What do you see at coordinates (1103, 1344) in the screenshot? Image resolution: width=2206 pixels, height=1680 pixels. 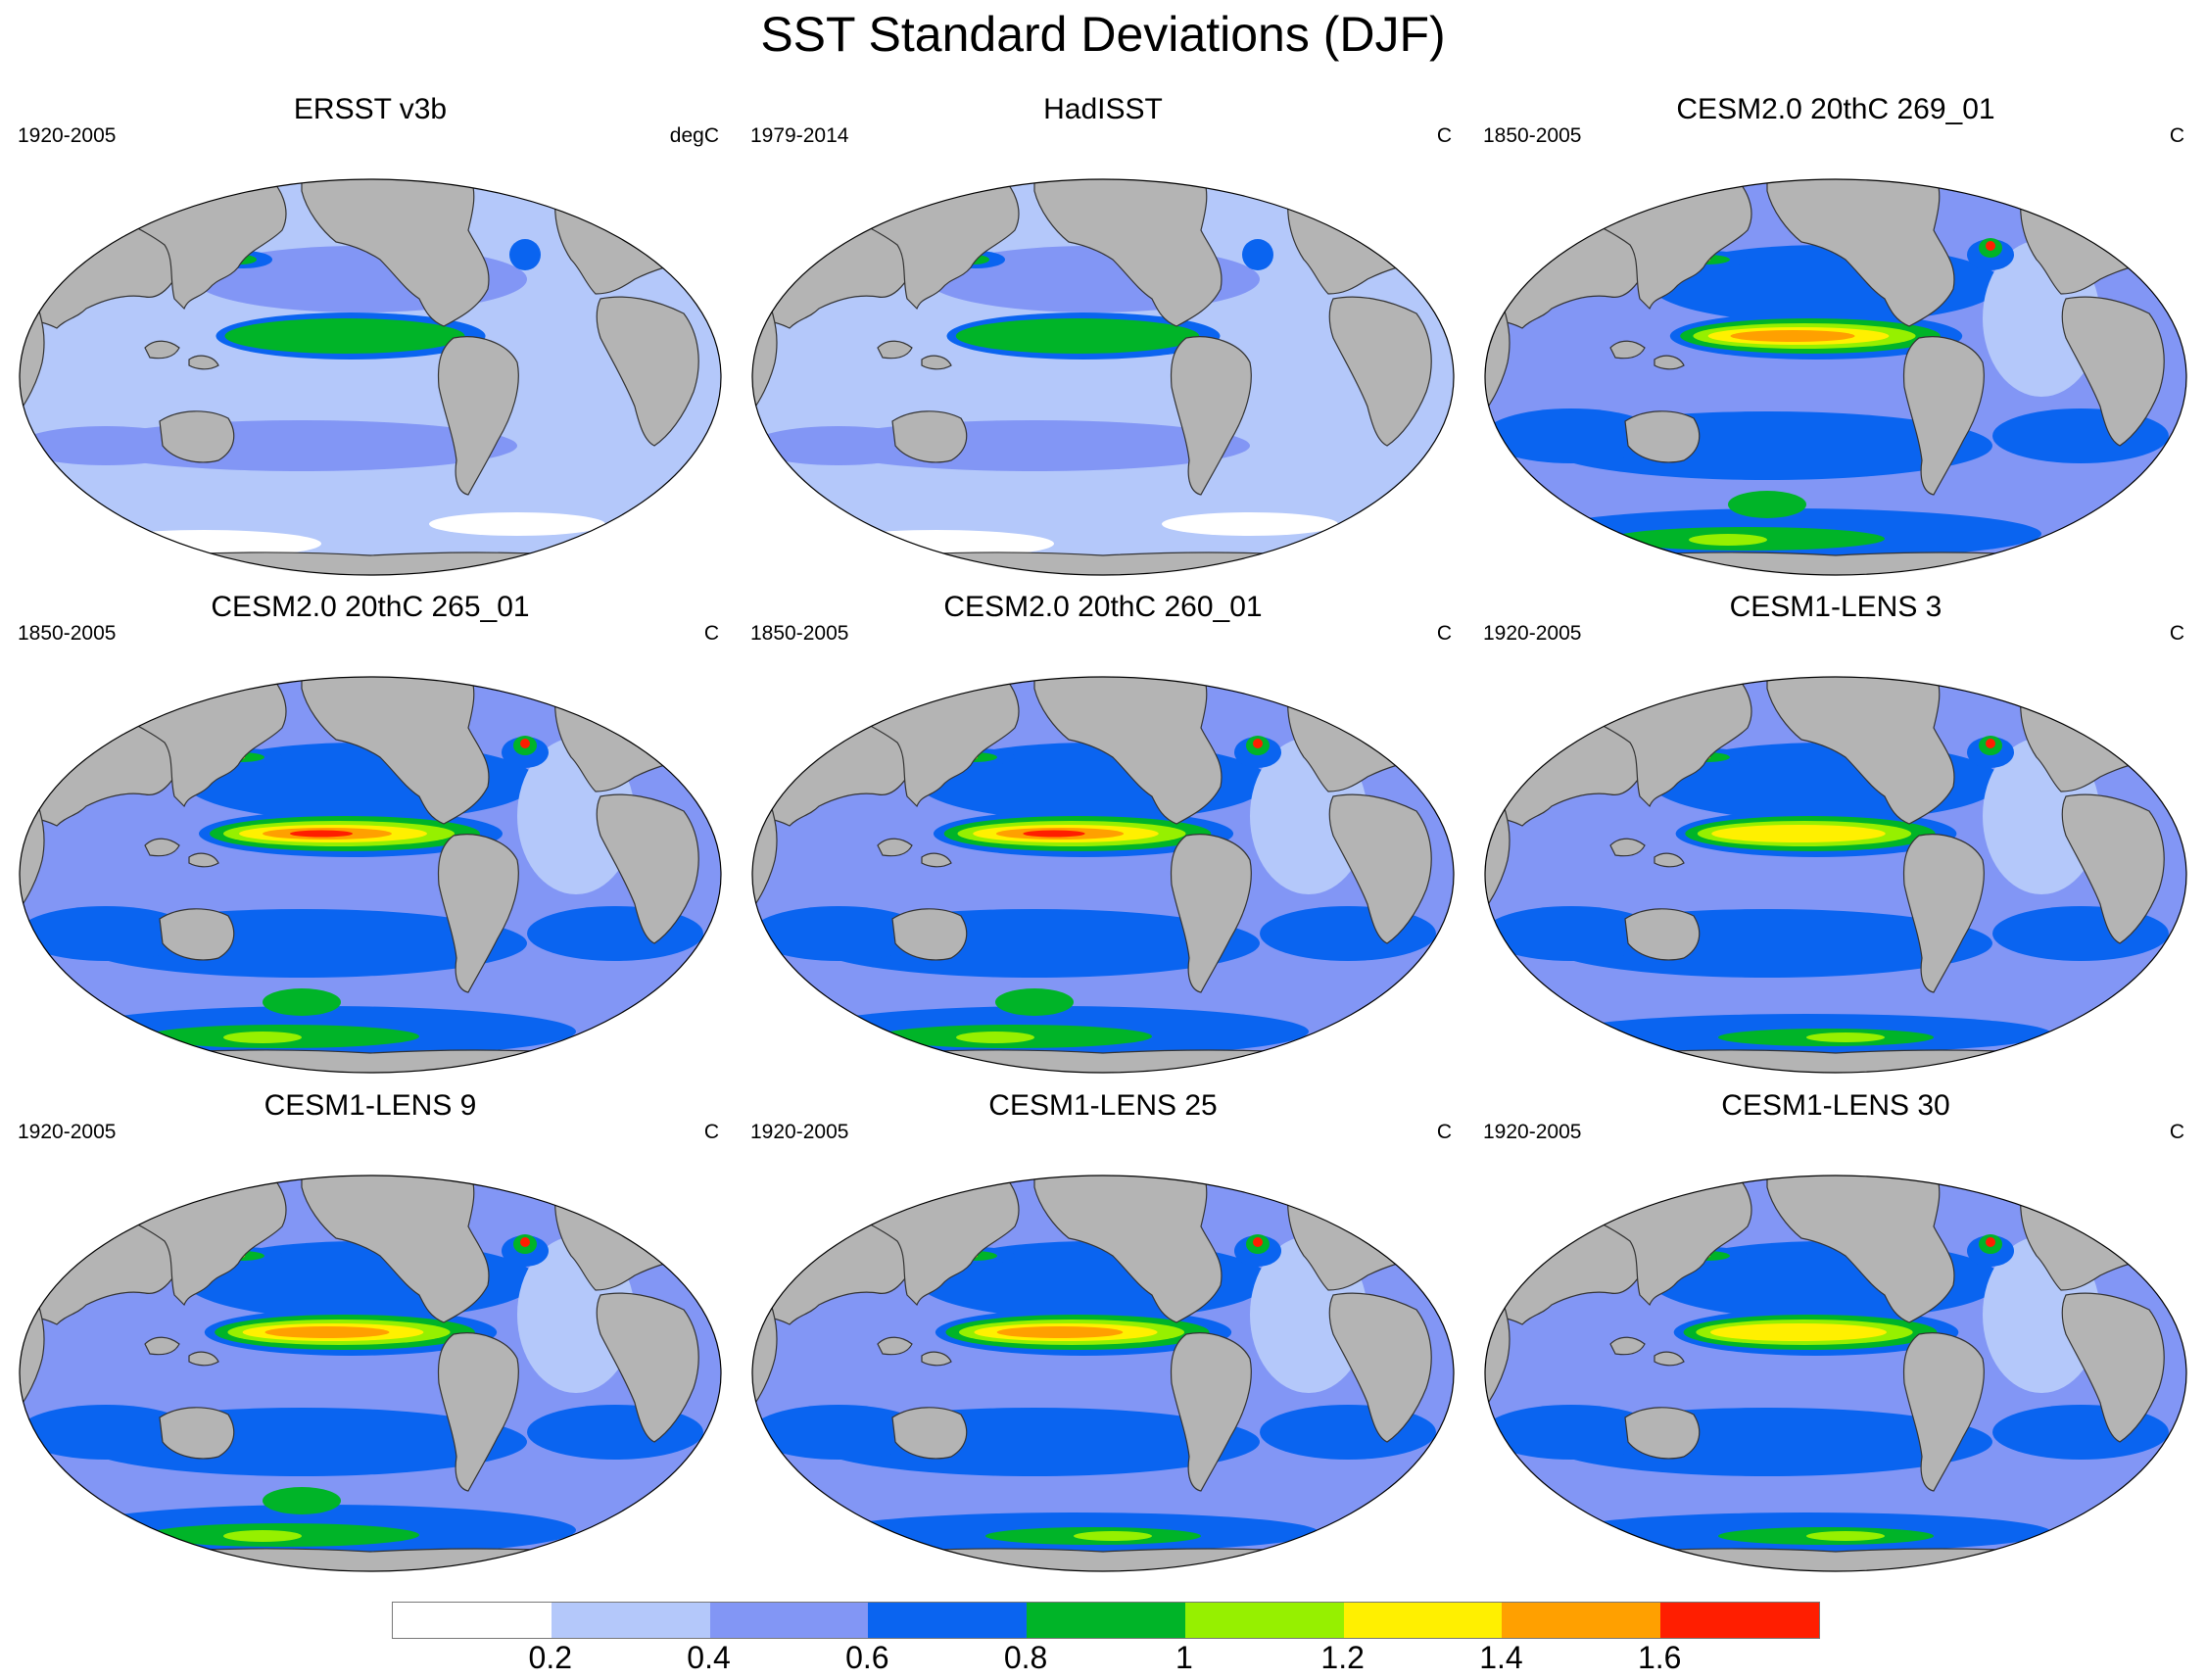 I see `map-panel: CESM1-LENS 25 1920-2005 C` at bounding box center [1103, 1344].